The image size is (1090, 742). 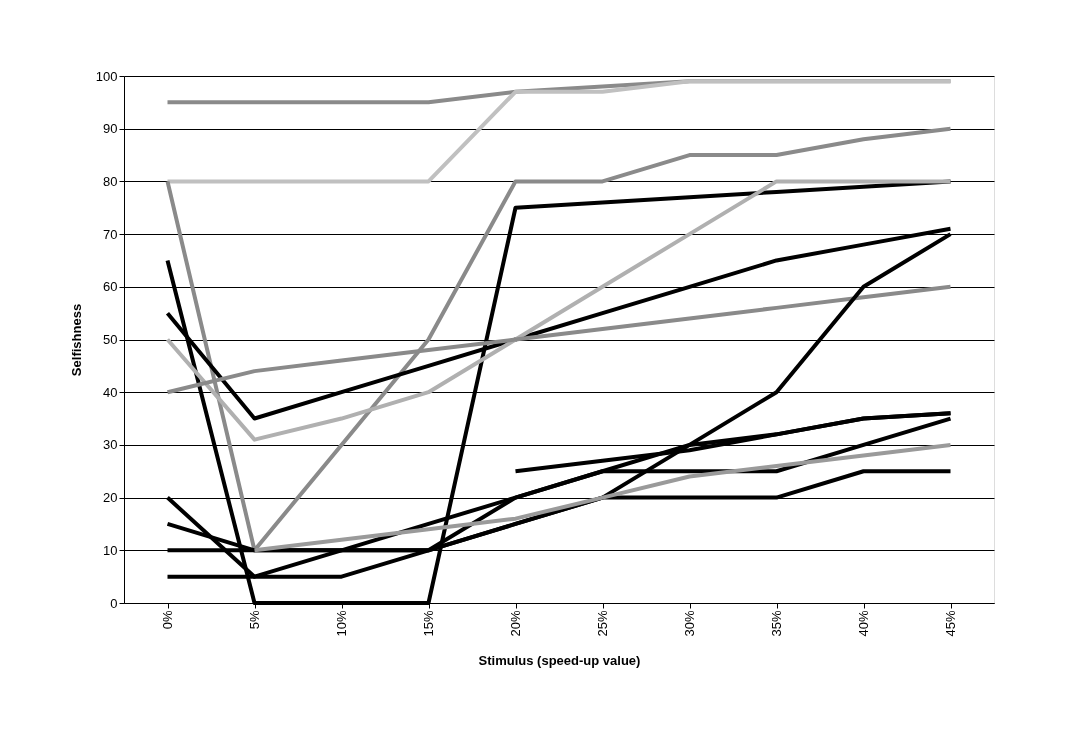 I want to click on y-tick-label: 90, so click(x=110, y=129).